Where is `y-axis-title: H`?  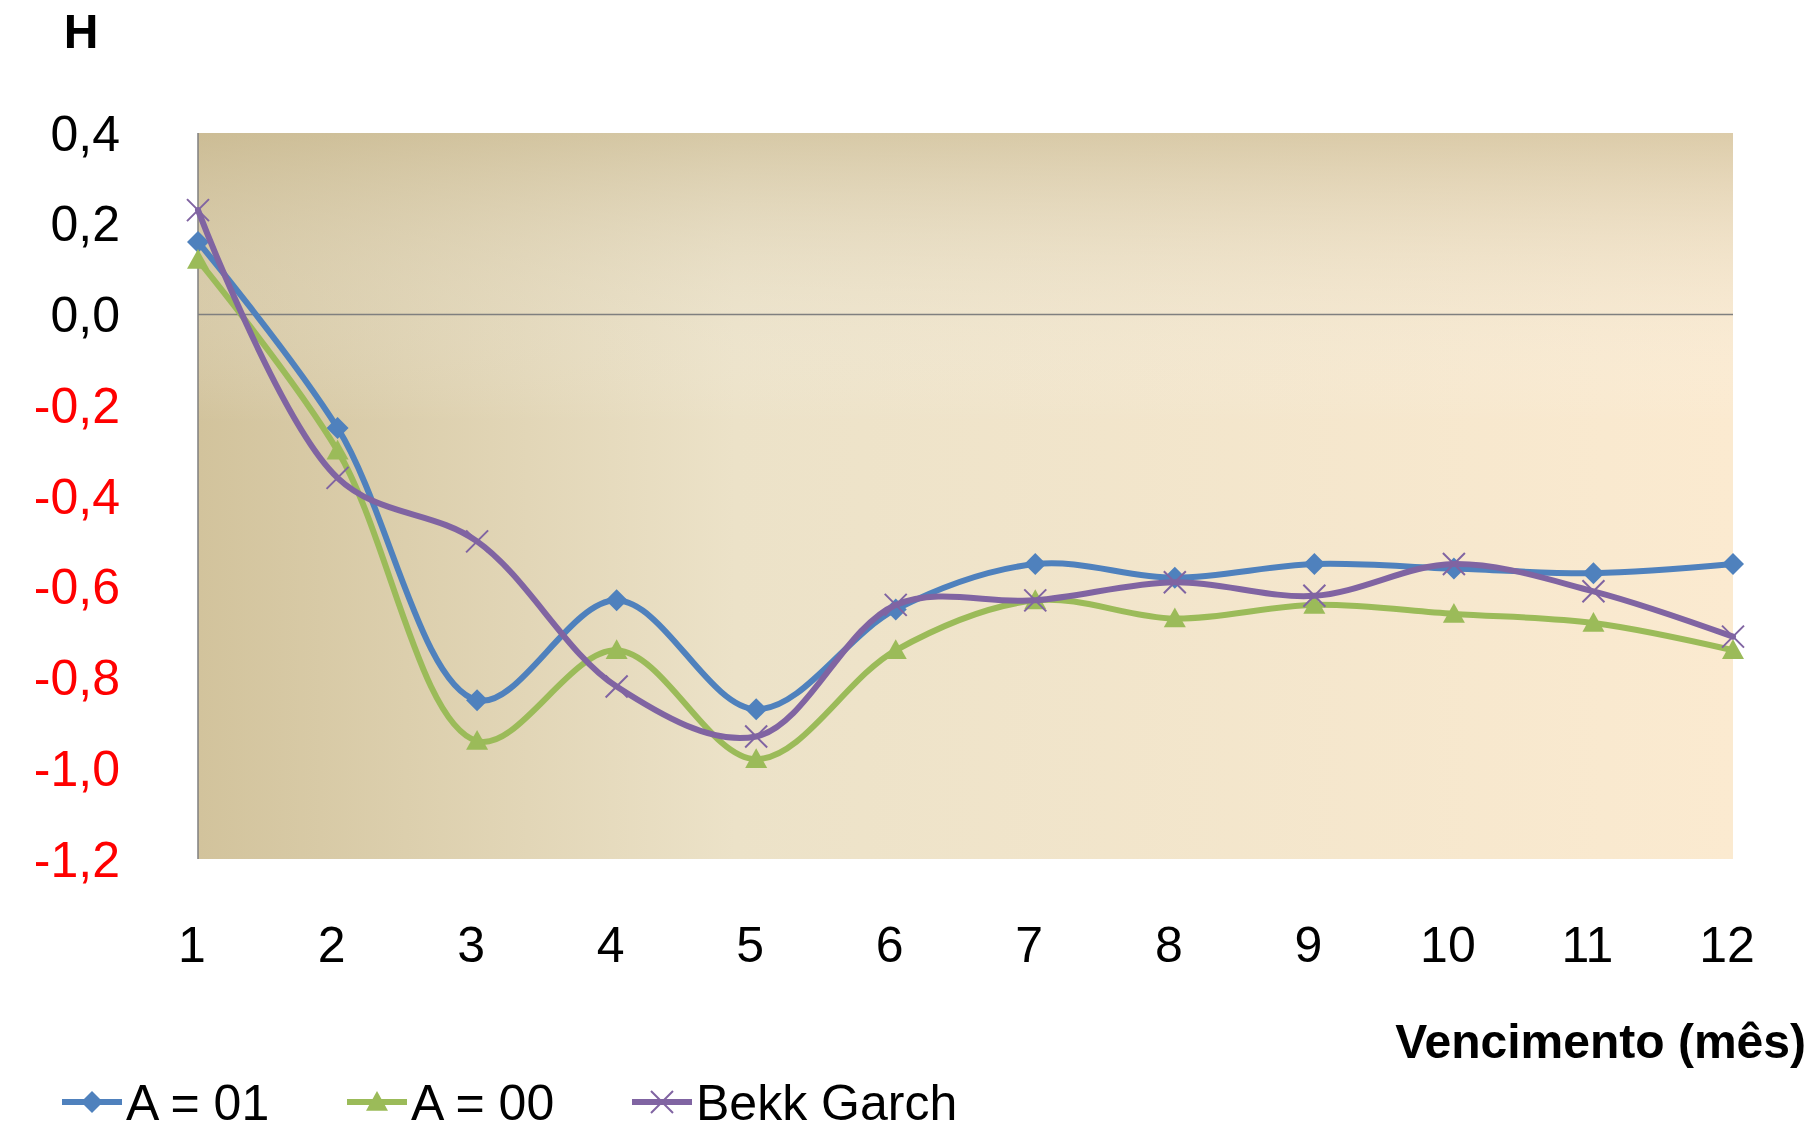
y-axis-title: H is located at coordinates (81, 31).